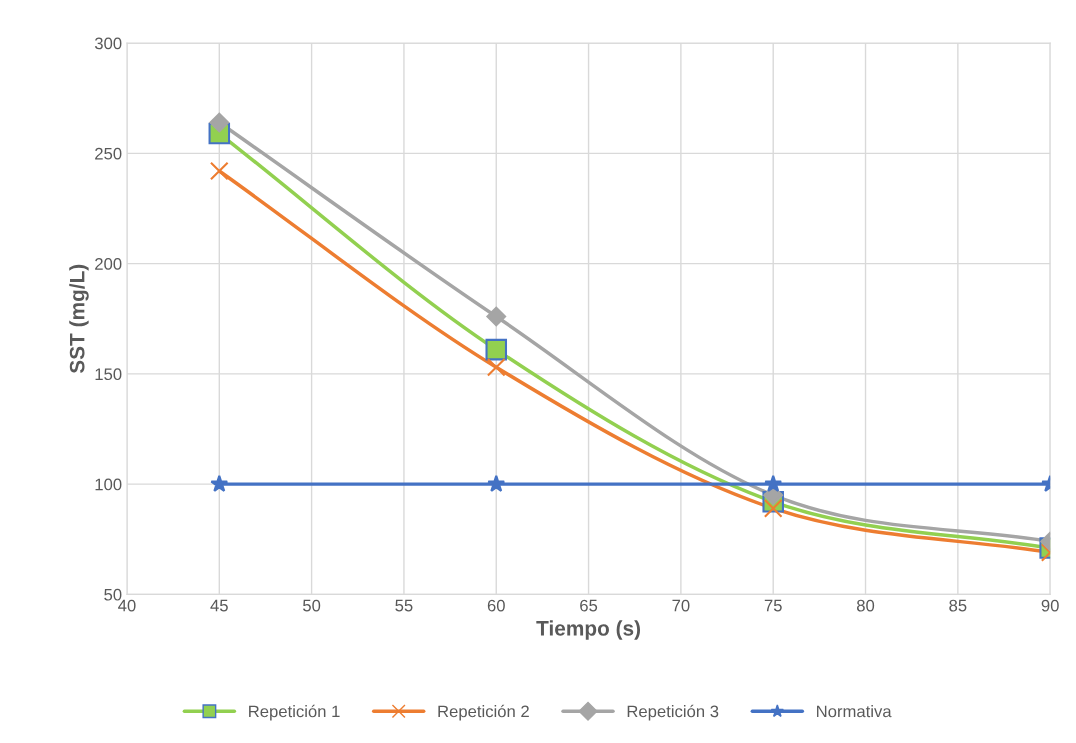 The image size is (1076, 743). I want to click on y-tick-label: 150, so click(108, 374).